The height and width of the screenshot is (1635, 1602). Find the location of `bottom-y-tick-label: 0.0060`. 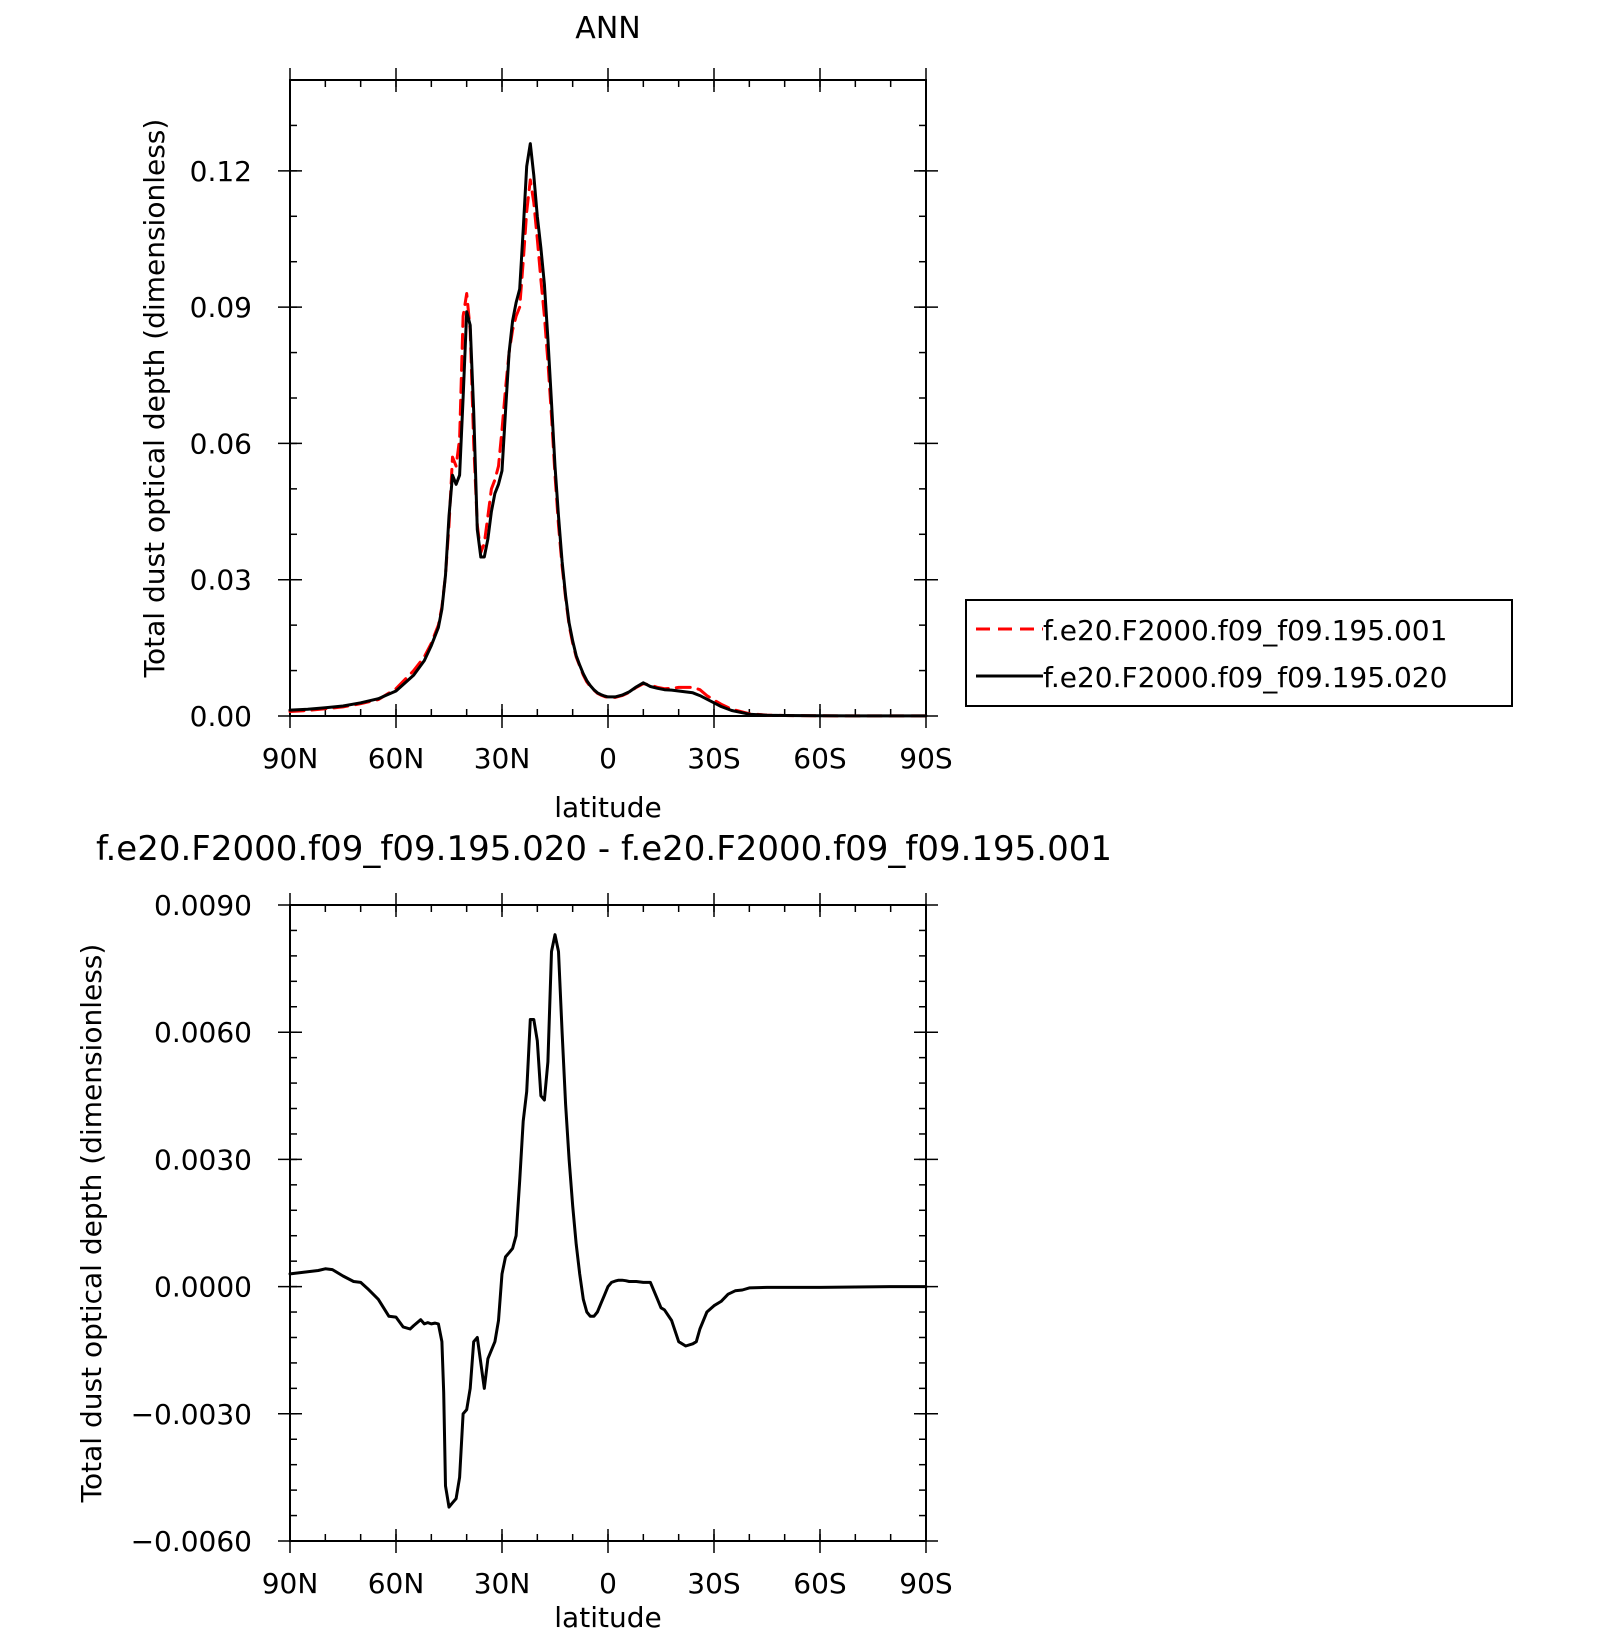

bottom-y-tick-label: 0.0060 is located at coordinates (203, 1032).